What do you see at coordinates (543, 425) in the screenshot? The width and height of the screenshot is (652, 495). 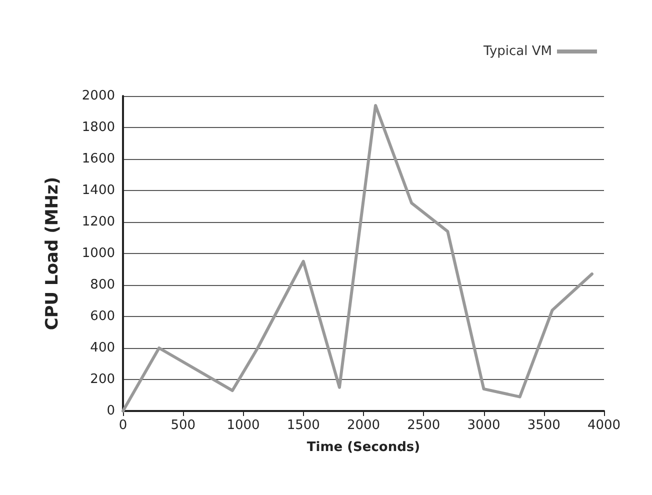 I see `x-tick-label: 3500` at bounding box center [543, 425].